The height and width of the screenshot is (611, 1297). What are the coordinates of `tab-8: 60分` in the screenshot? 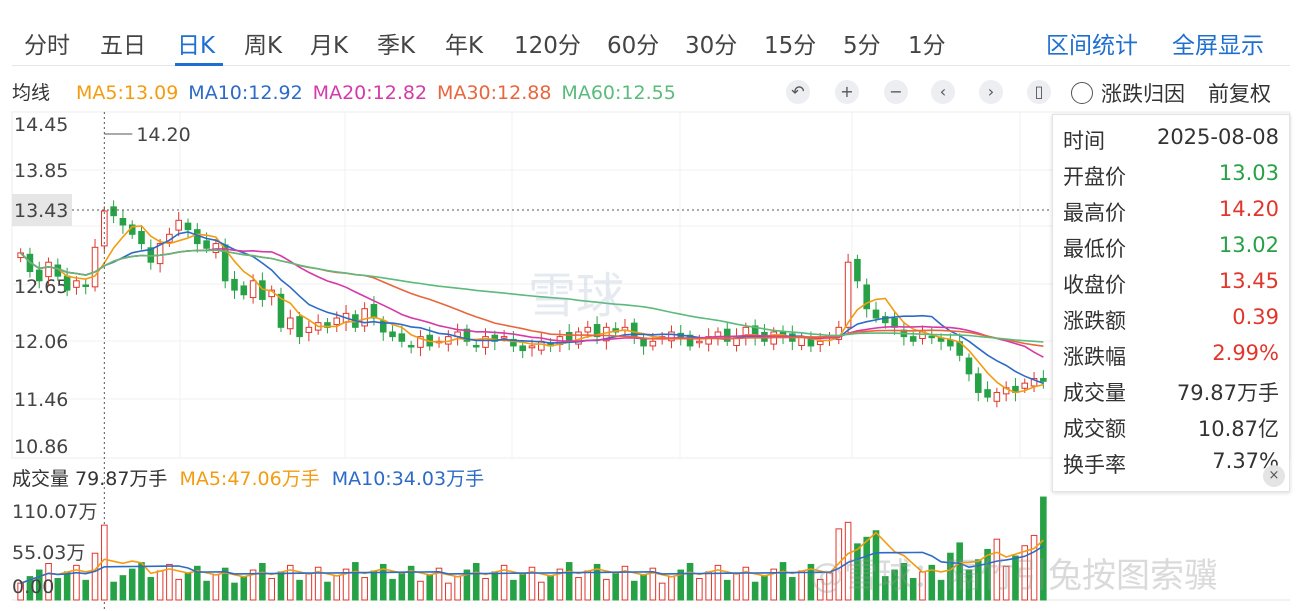 It's located at (633, 46).